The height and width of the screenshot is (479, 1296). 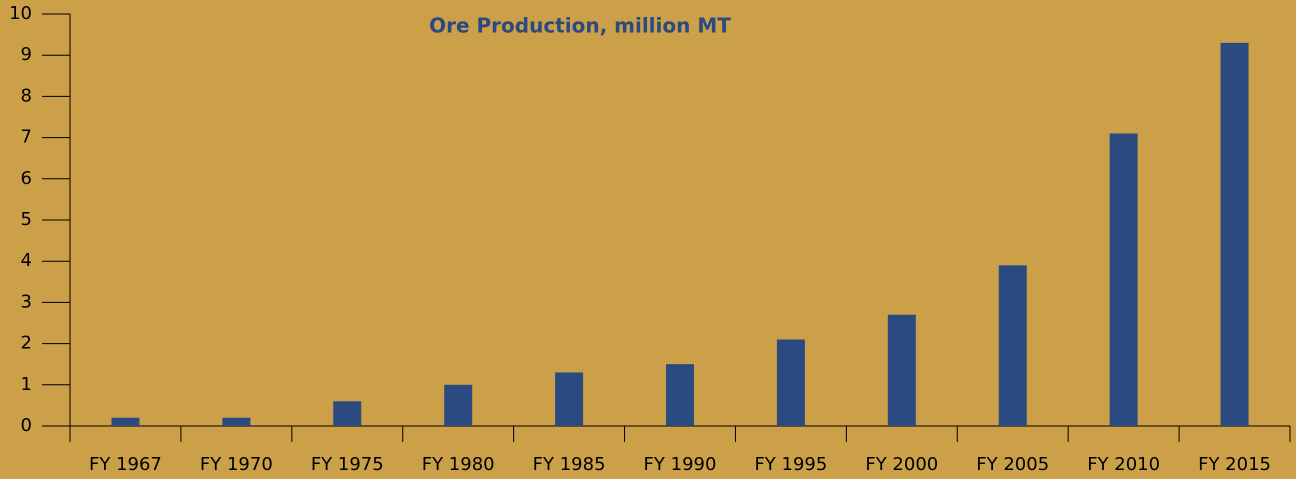 What do you see at coordinates (26, 301) in the screenshot?
I see `y-tick-label: 3` at bounding box center [26, 301].